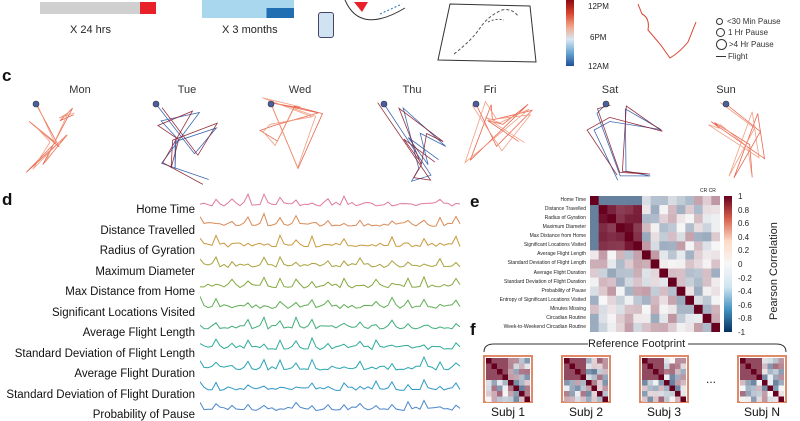 The width and height of the screenshot is (800, 421). What do you see at coordinates (570, 33) in the screenshot?
I see `time-colorbar` at bounding box center [570, 33].